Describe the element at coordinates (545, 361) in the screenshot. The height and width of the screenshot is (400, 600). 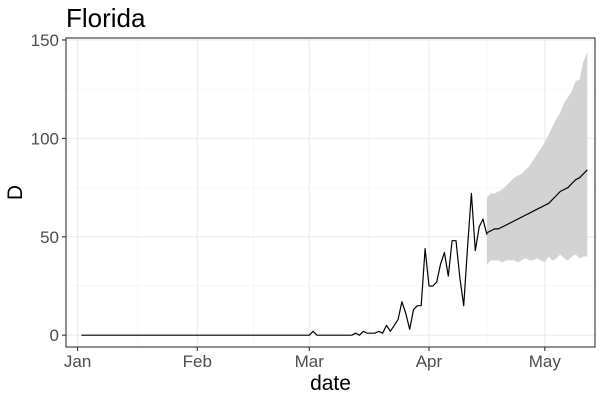
I see `x-tick-label: May` at that location.